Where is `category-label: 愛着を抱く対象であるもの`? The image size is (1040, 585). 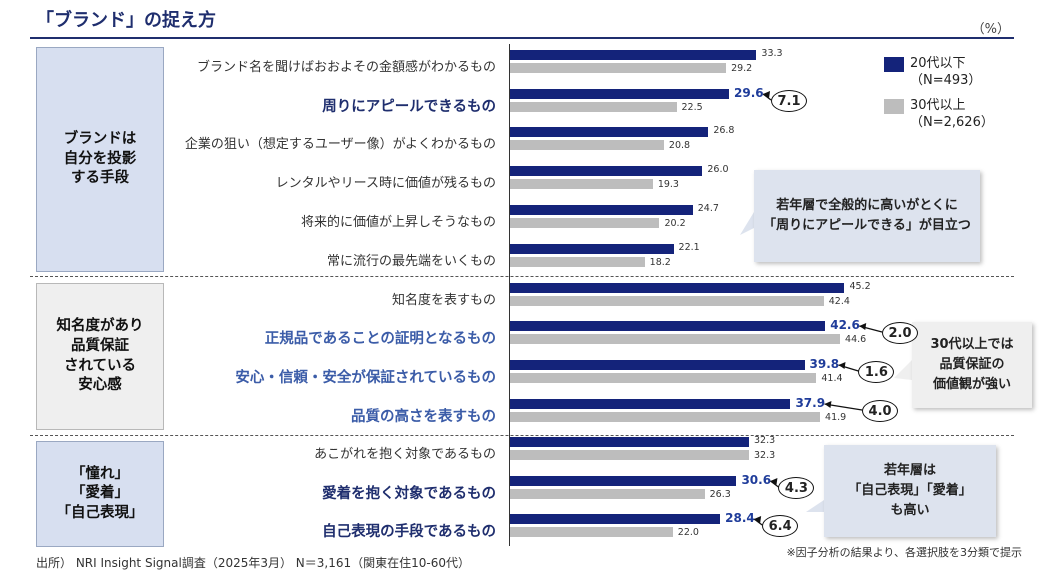 category-label: 愛着を抱く対象であるもの is located at coordinates (409, 494).